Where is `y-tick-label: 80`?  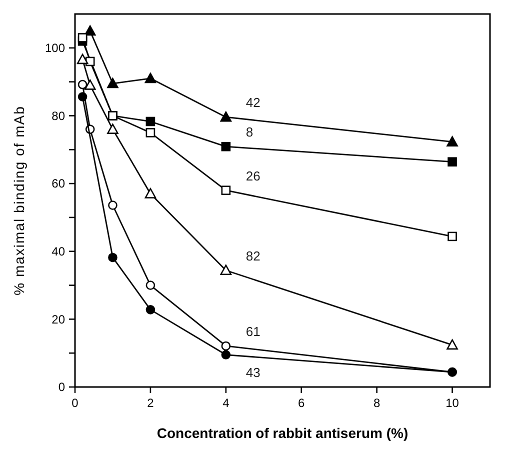
y-tick-label: 80 is located at coordinates (59, 115).